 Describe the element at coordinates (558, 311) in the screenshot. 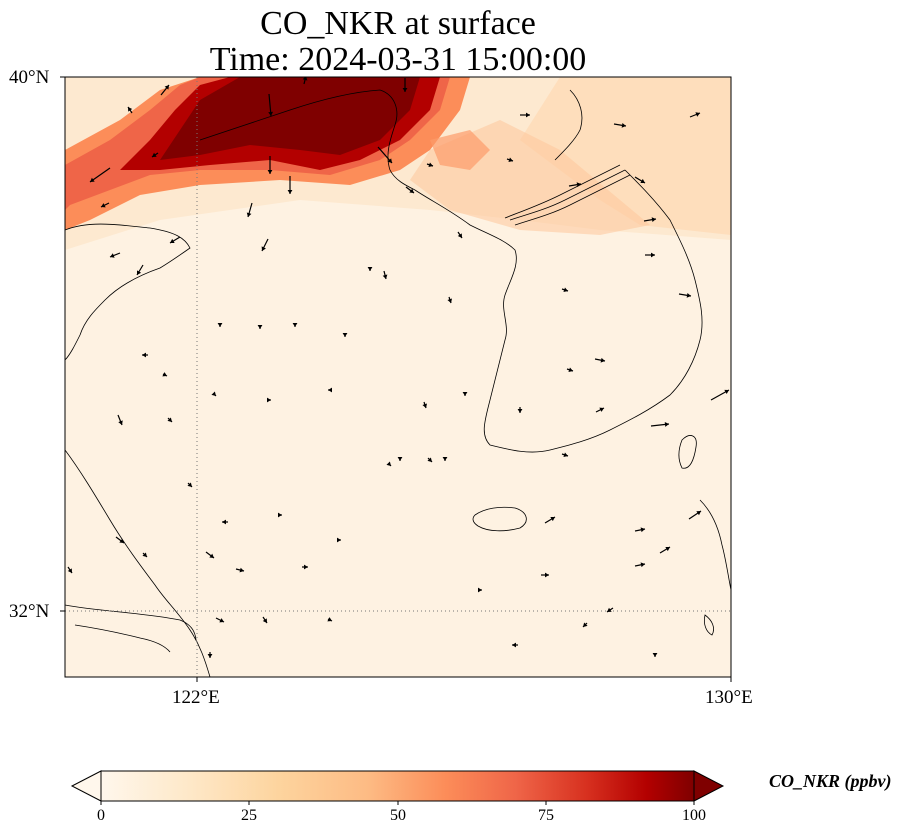

I see `coastline-korea` at that location.